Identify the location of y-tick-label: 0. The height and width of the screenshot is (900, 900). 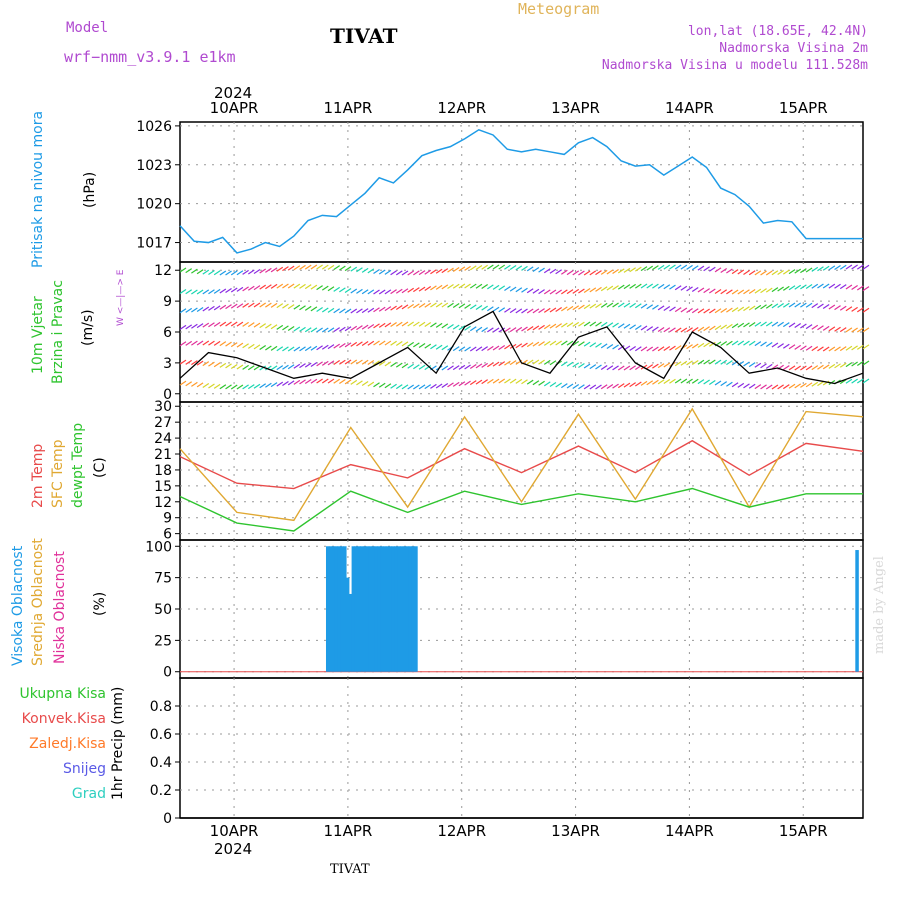
(167, 673).